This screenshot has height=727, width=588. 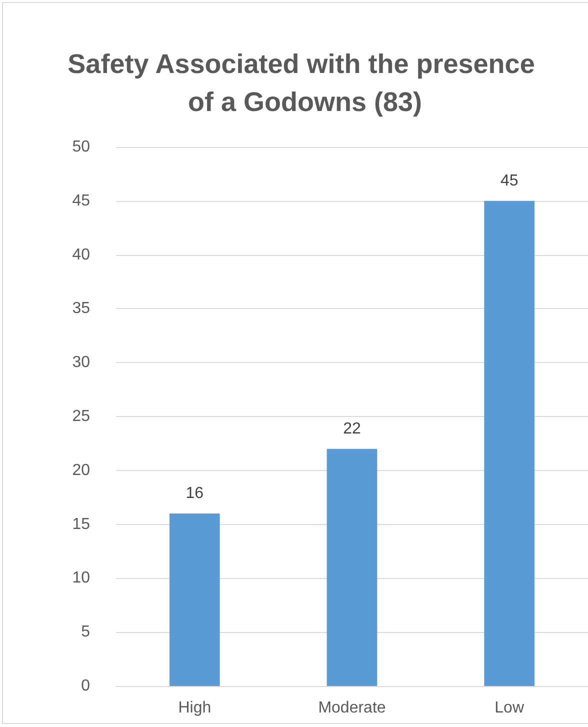 What do you see at coordinates (85, 632) in the screenshot?
I see `y-tick-label: 5` at bounding box center [85, 632].